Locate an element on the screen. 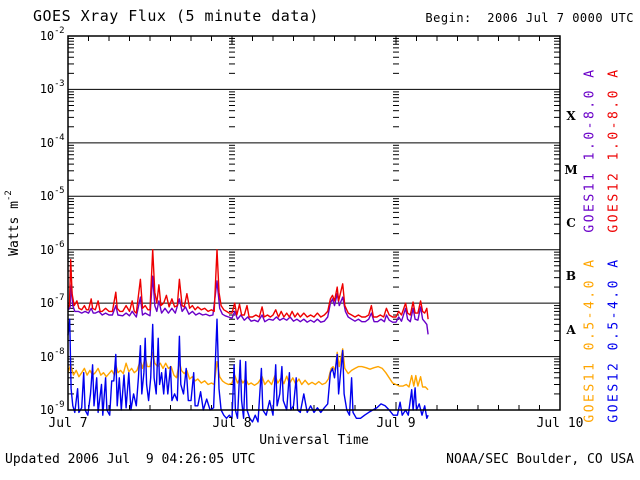  y-tick-exponent: -5 is located at coordinates (59, 191).